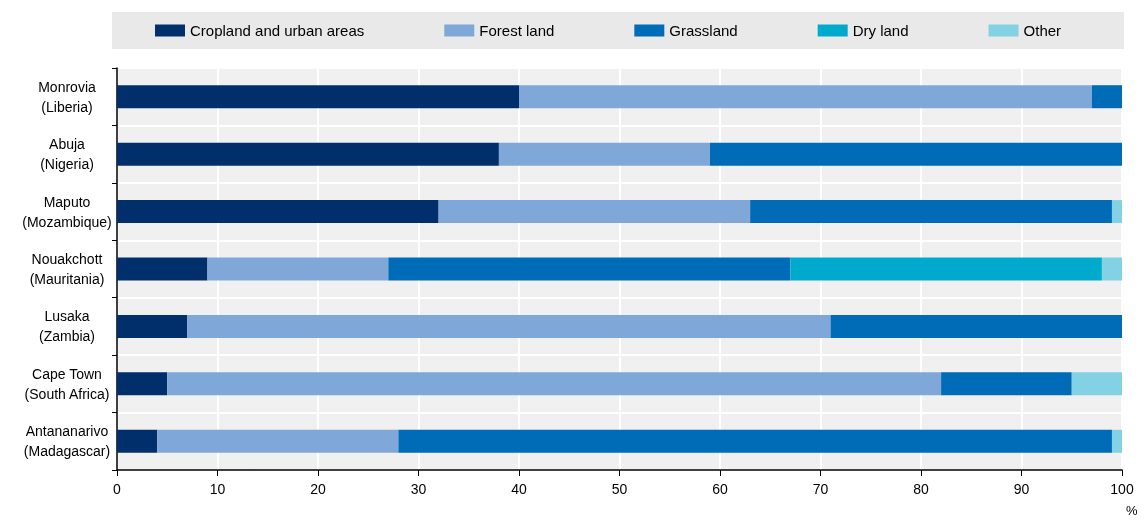 The width and height of the screenshot is (1144, 524). Describe the element at coordinates (619, 489) in the screenshot. I see `x-tick-label: 50` at that location.